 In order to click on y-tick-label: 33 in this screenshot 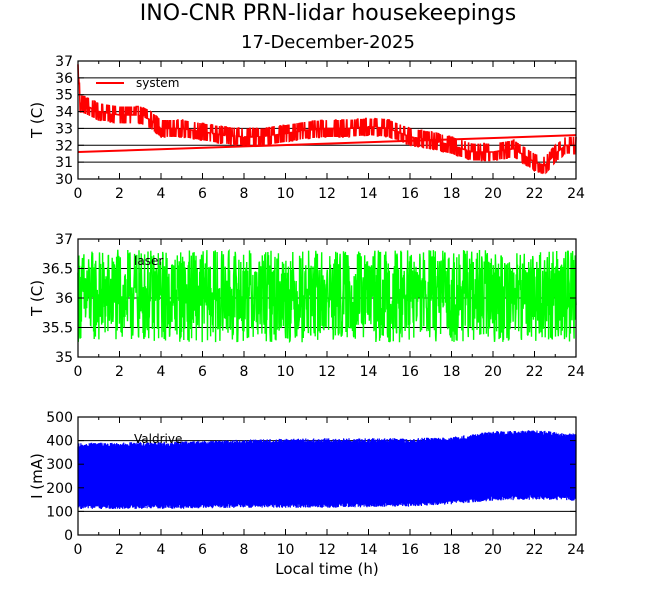, I will do `click(64, 129)`.